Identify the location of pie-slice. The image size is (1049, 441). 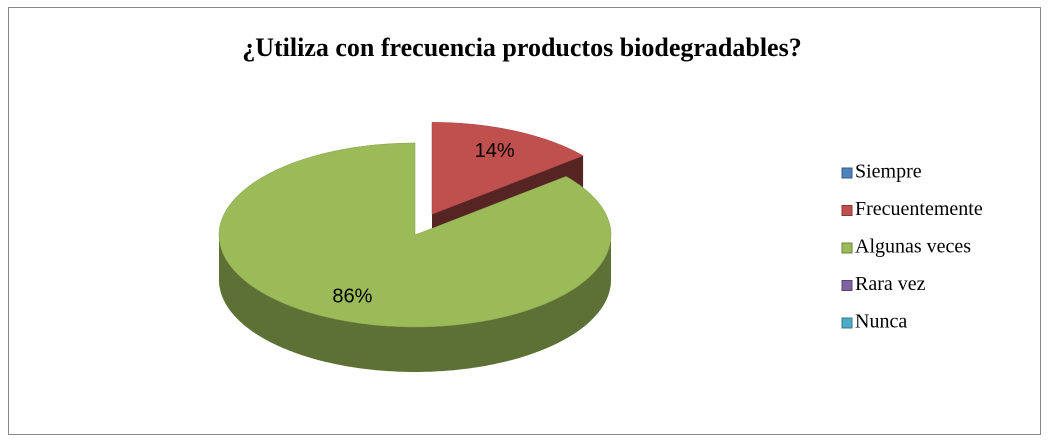
(507, 168).